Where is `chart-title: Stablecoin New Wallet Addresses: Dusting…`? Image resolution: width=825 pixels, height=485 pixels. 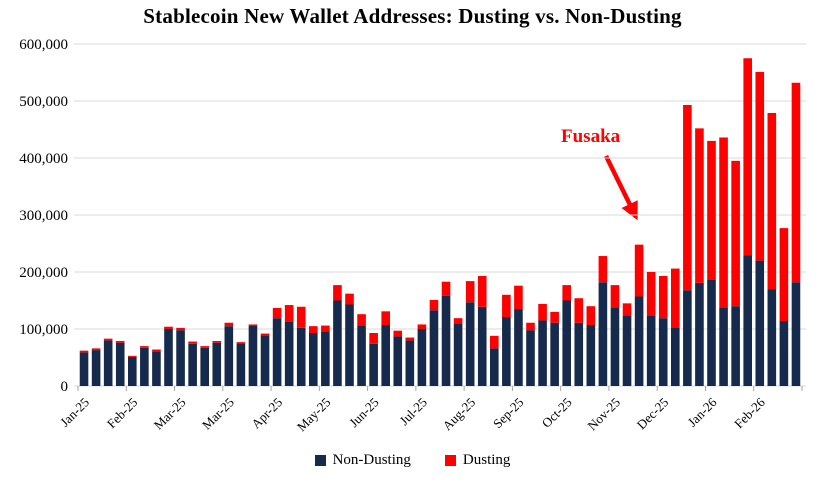
chart-title: Stablecoin New Wallet Addresses: Dusting… is located at coordinates (412, 16).